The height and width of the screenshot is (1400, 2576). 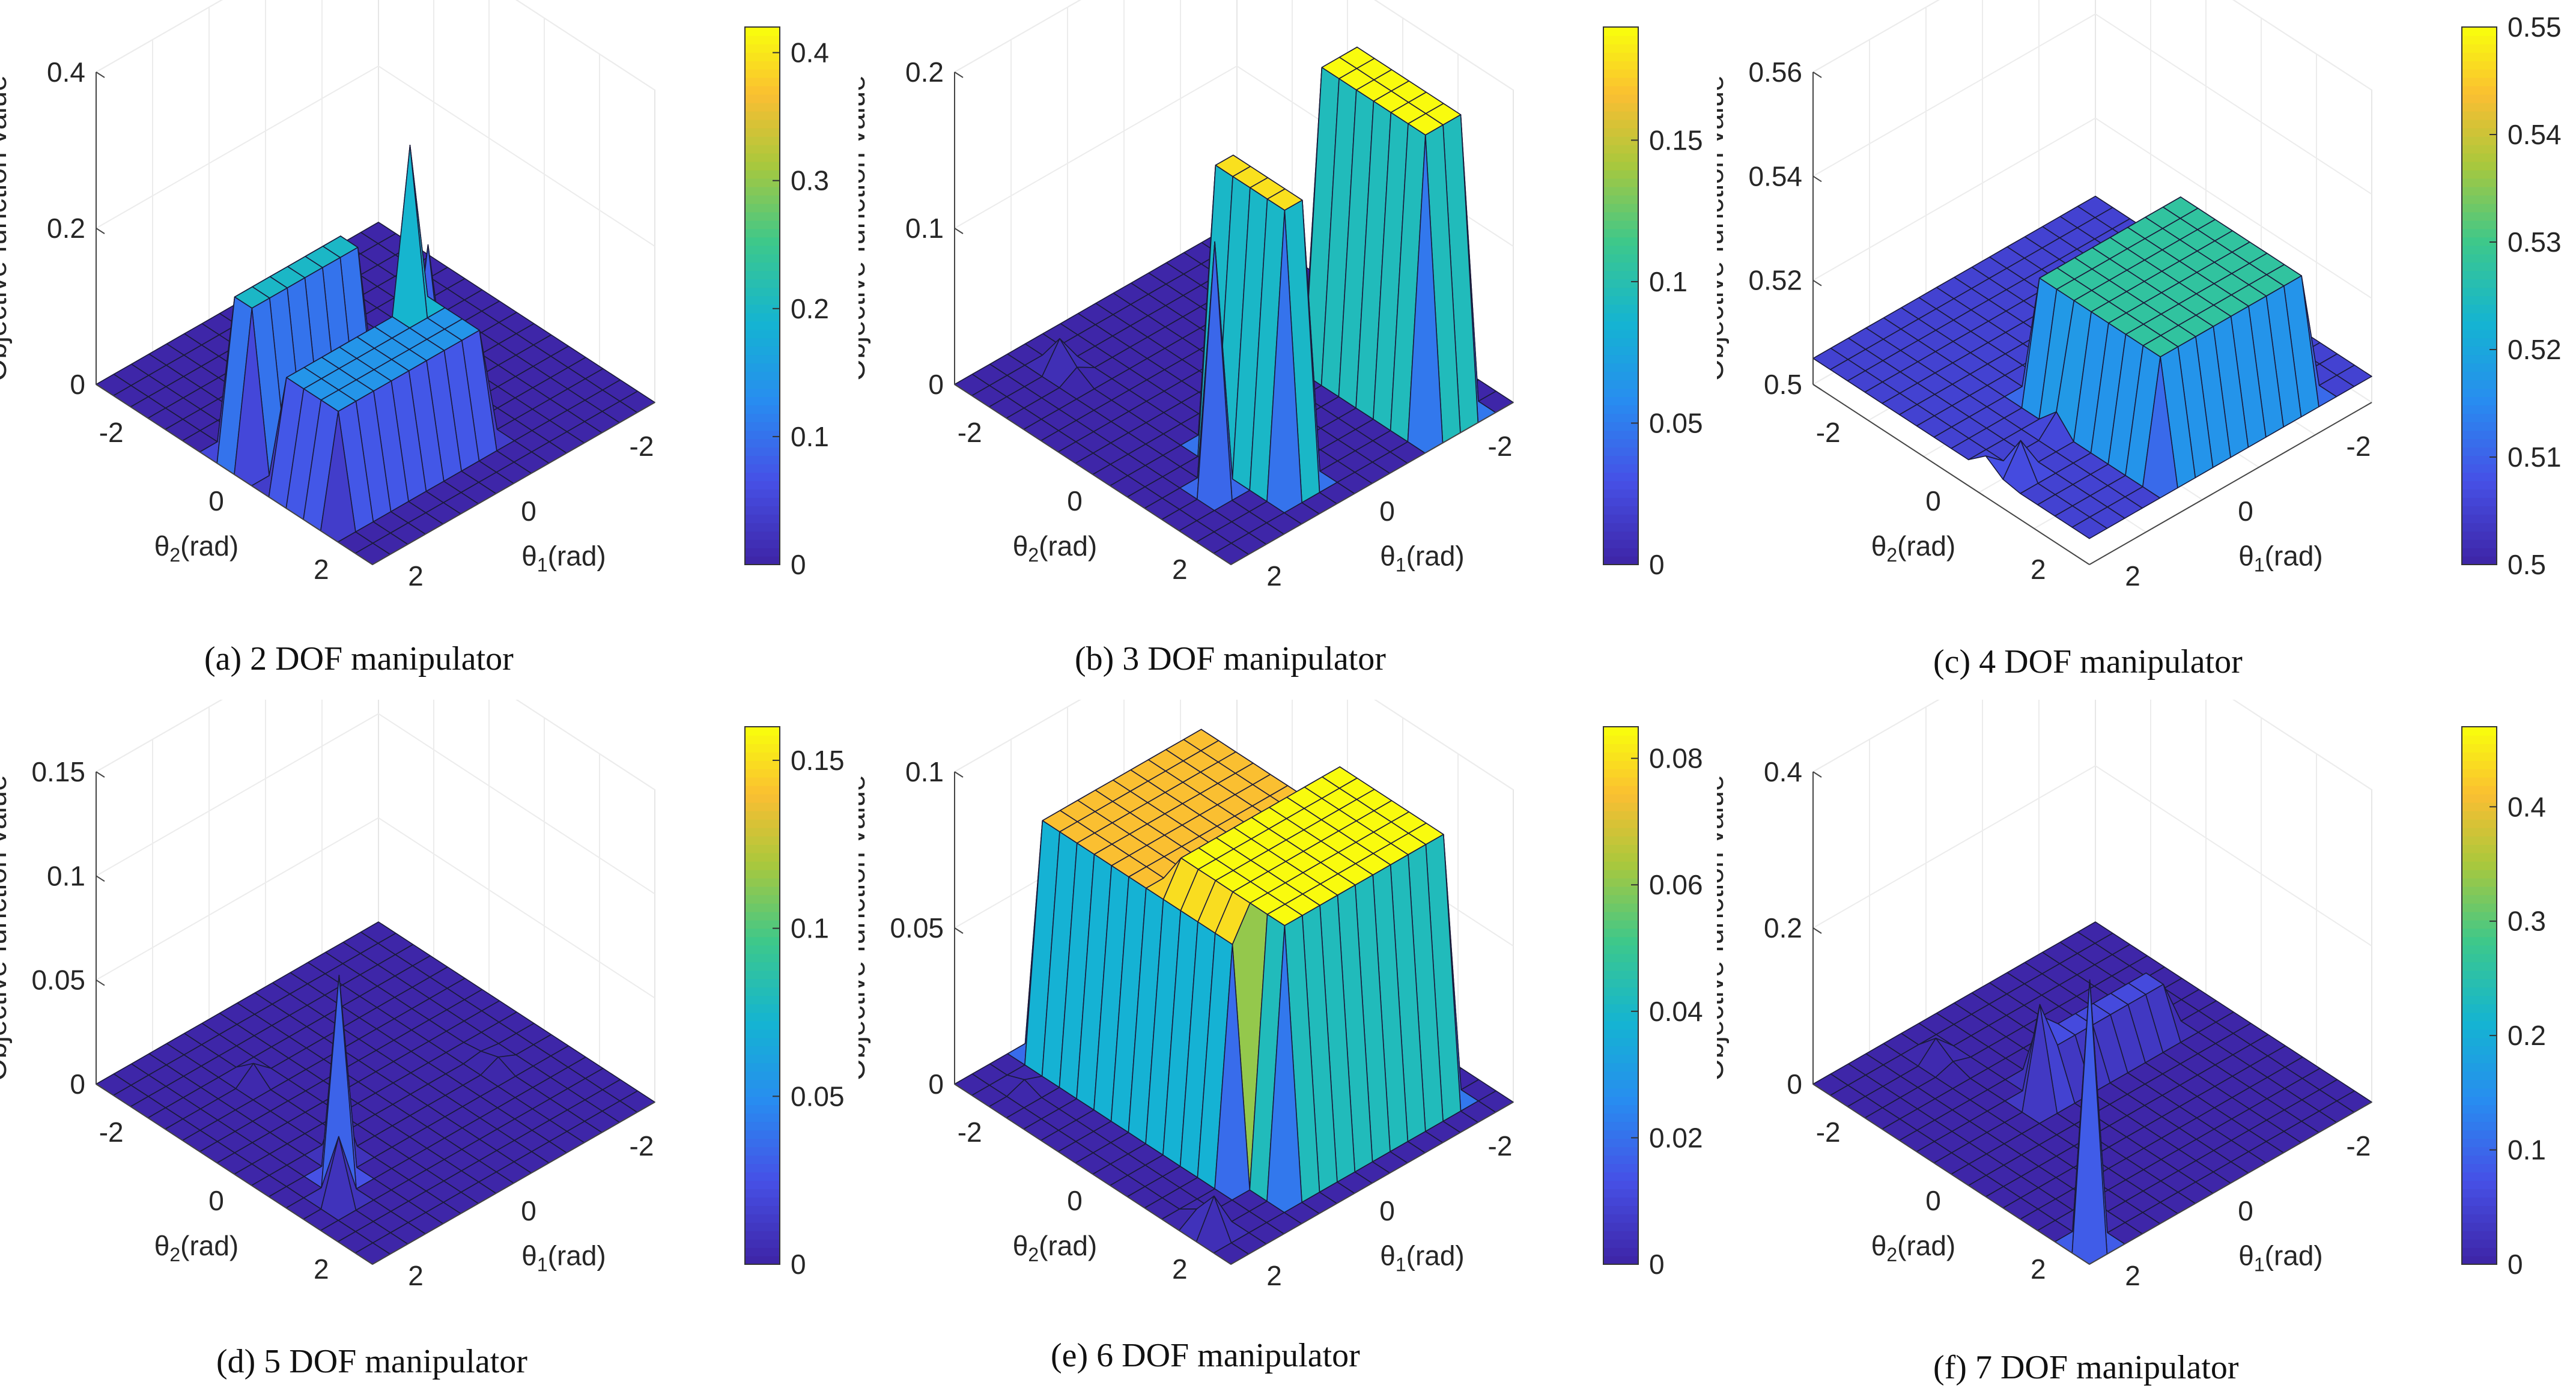 I want to click on theta2-tick-label-c: -2, so click(x=1828, y=433).